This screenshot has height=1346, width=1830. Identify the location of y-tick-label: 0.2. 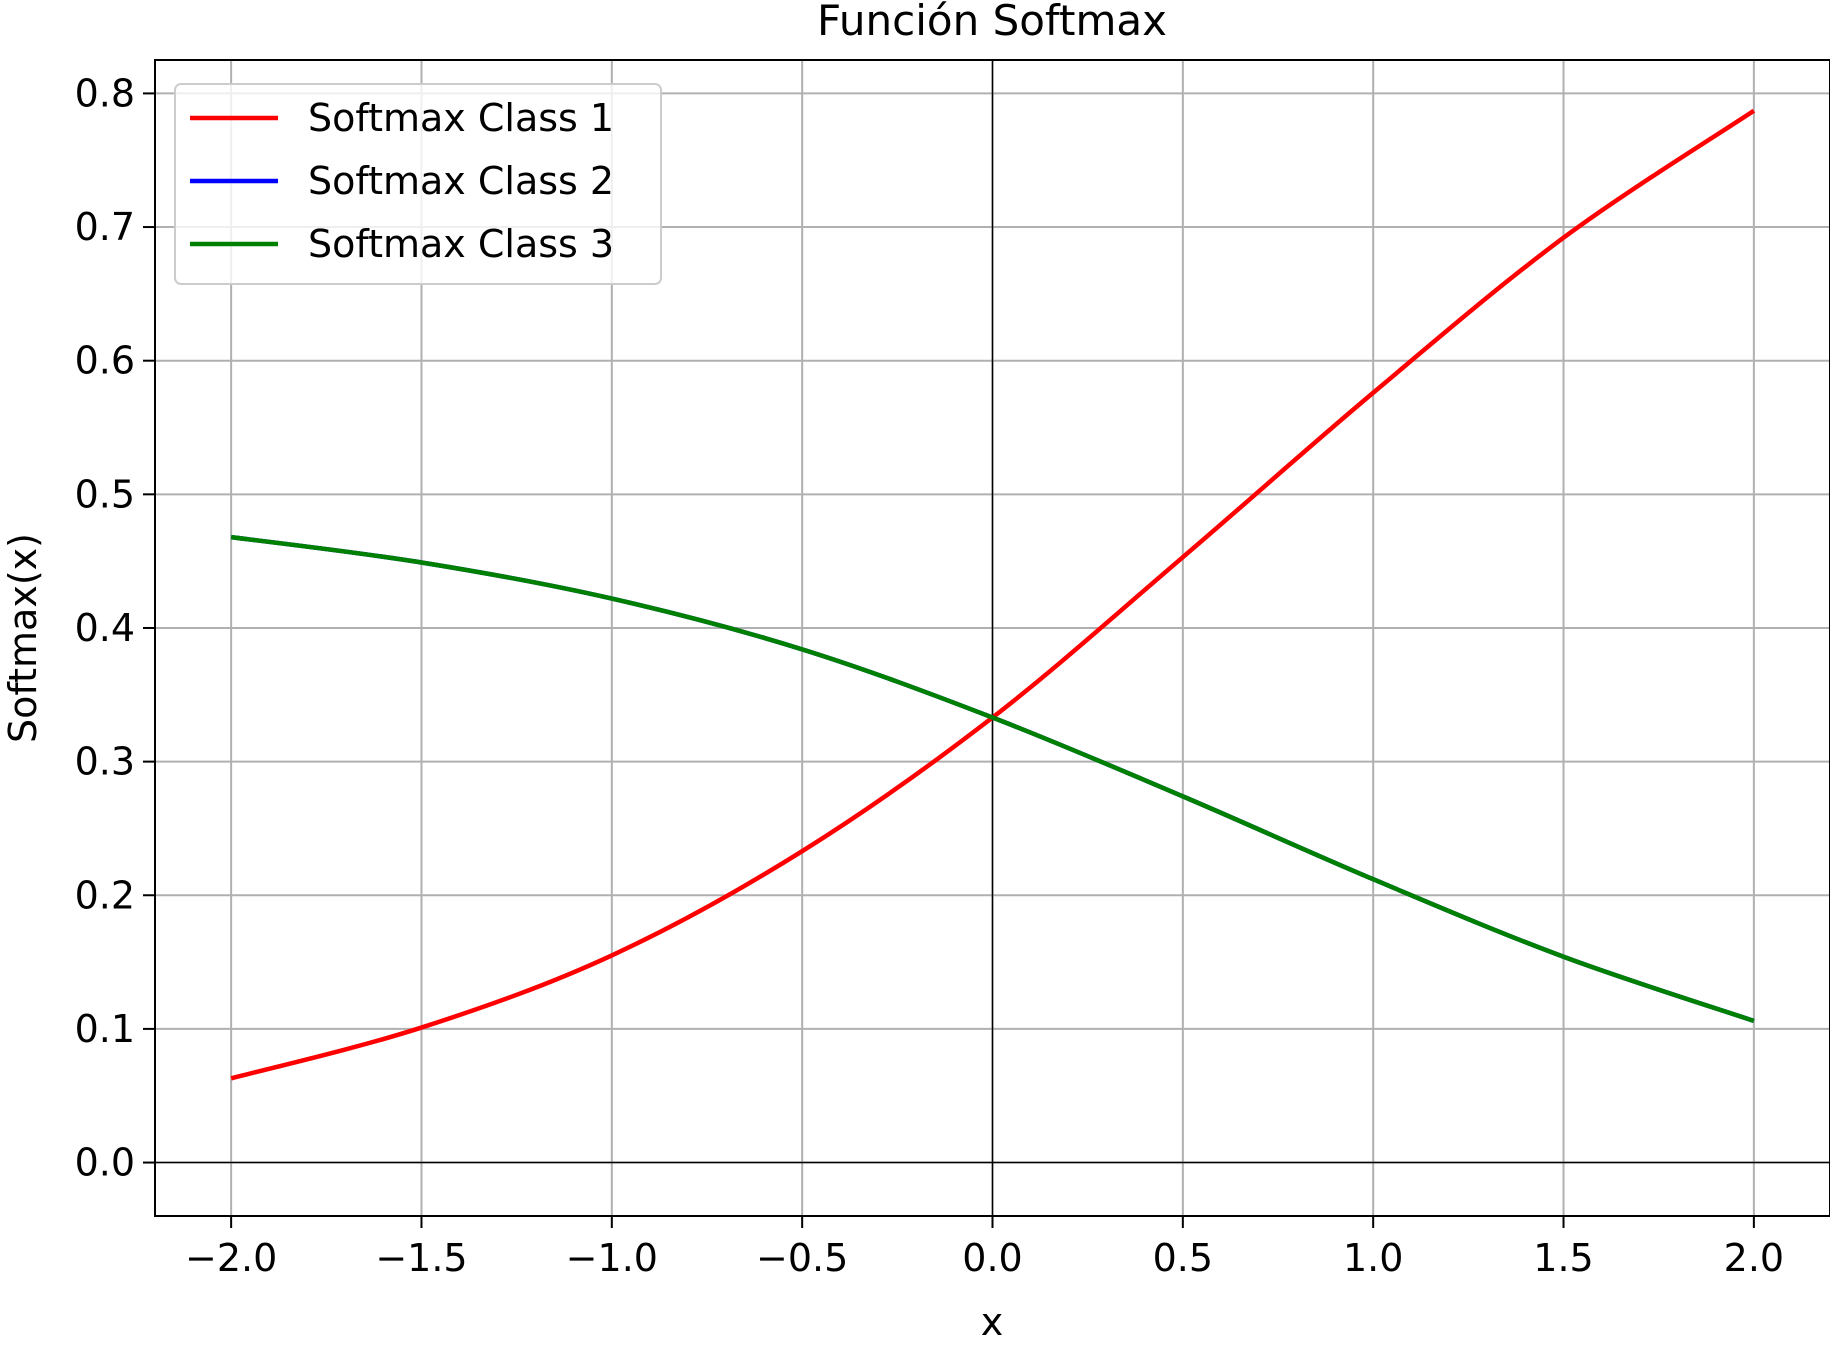
(105, 895).